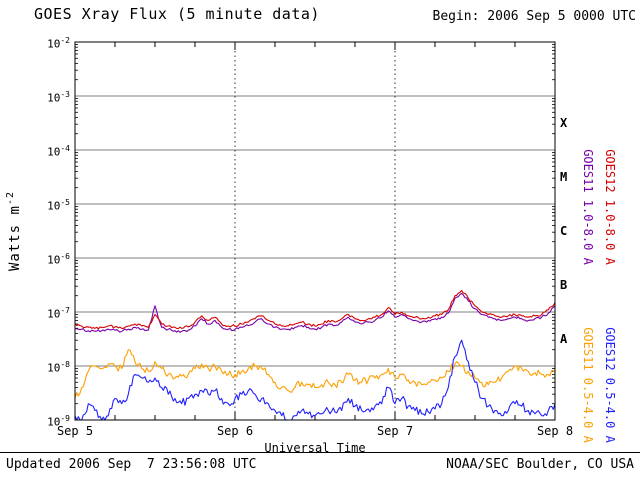 This screenshot has width=640, height=480. Describe the element at coordinates (540, 464) in the screenshot. I see `source-credit: NOAA/SEC Boulder, CO USA` at that location.